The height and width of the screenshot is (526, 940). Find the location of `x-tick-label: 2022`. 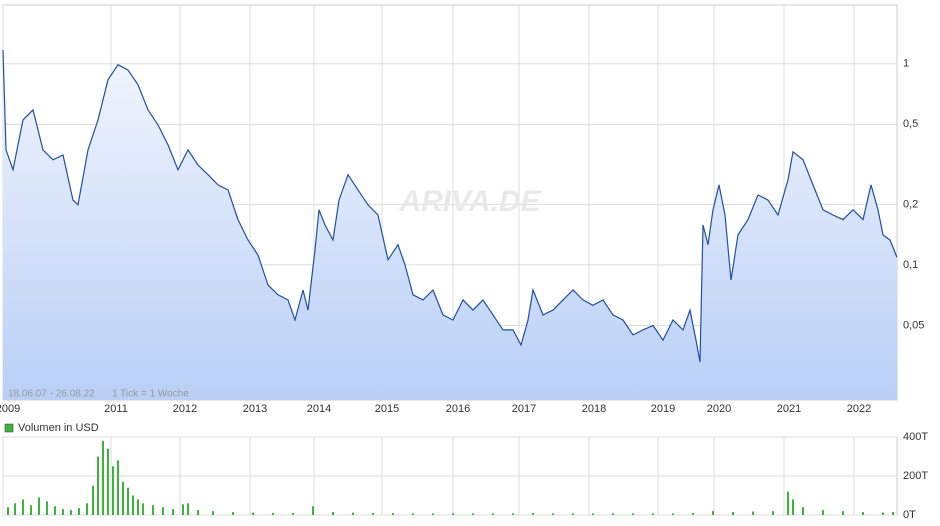

x-tick-label: 2022 is located at coordinates (859, 409).